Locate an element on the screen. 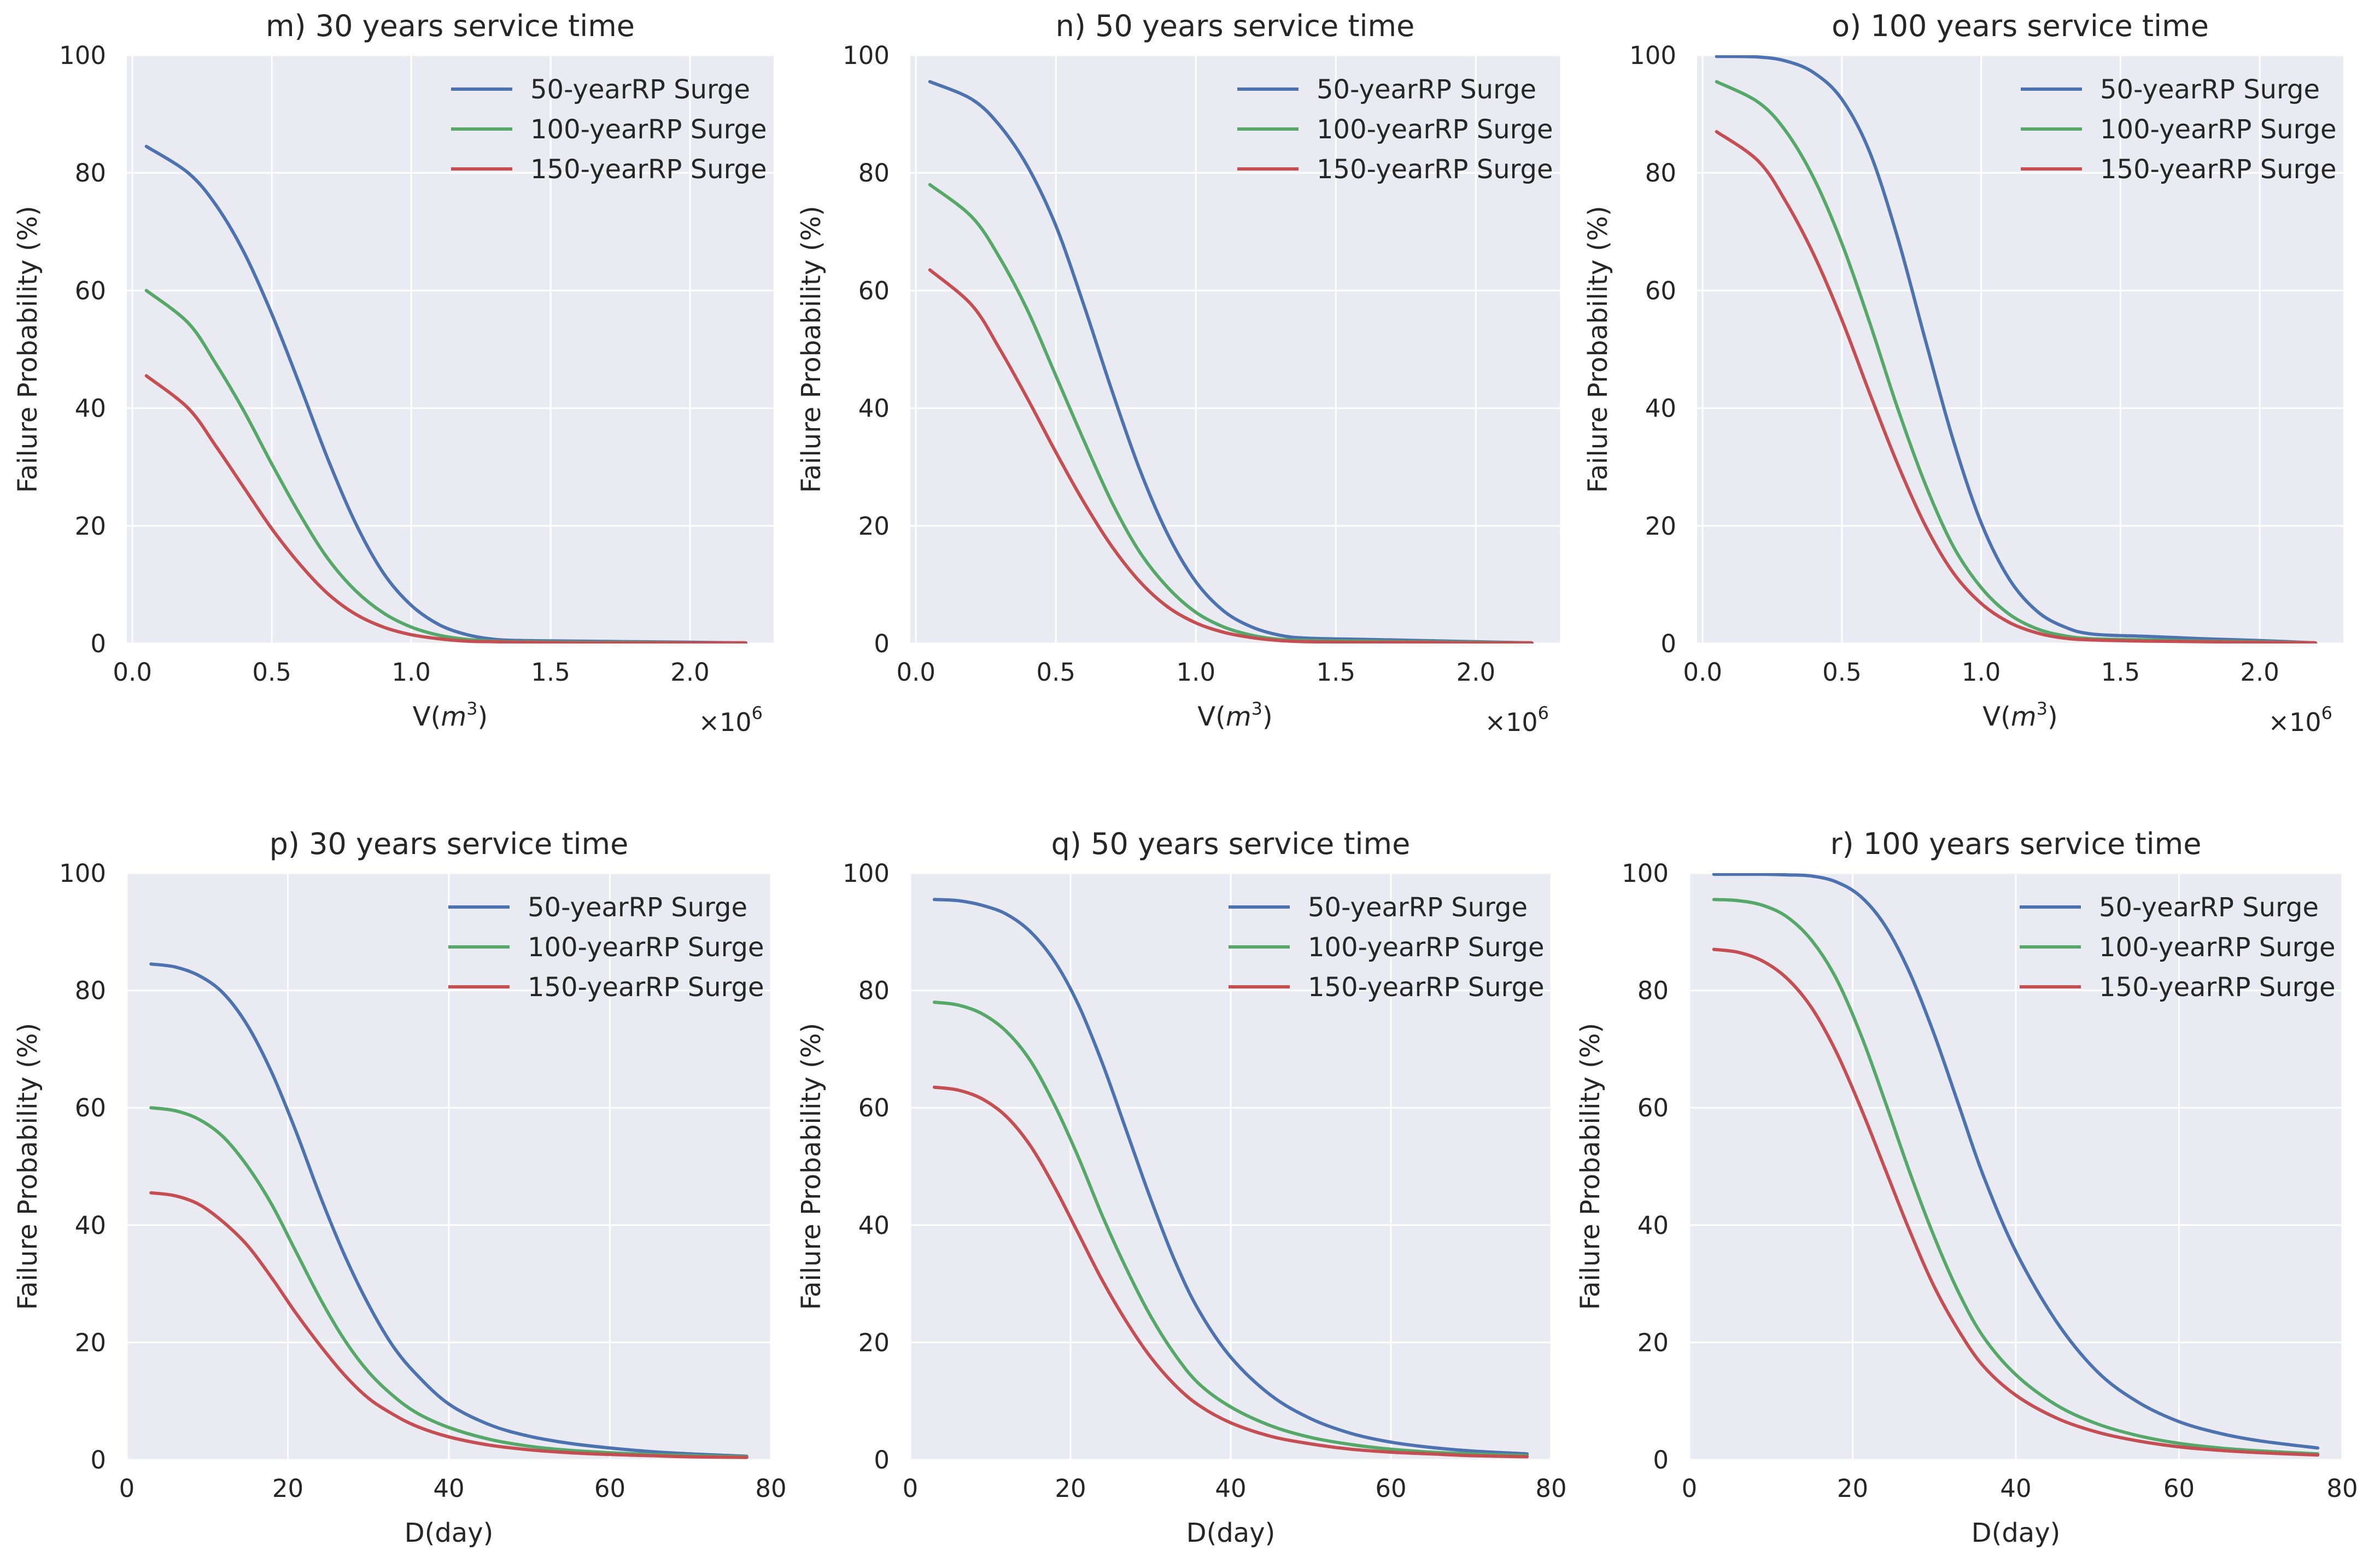  panel-title: n) 50 years service time is located at coordinates (1235, 26).